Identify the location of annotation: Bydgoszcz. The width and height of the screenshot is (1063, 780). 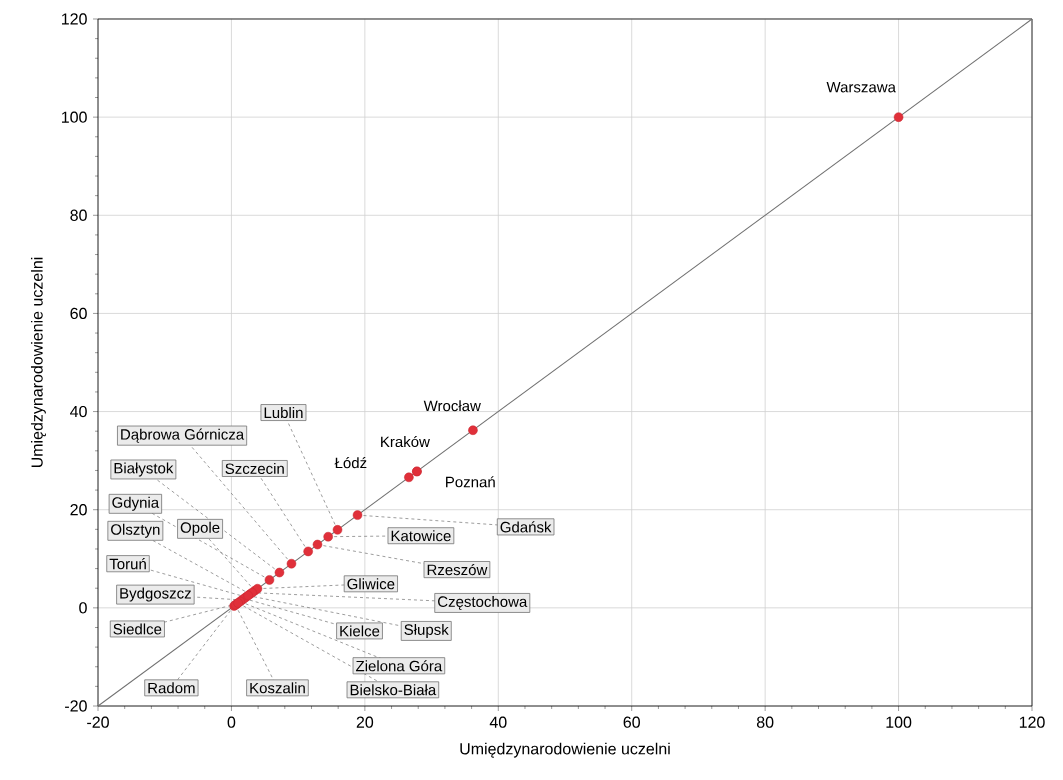
(155, 594).